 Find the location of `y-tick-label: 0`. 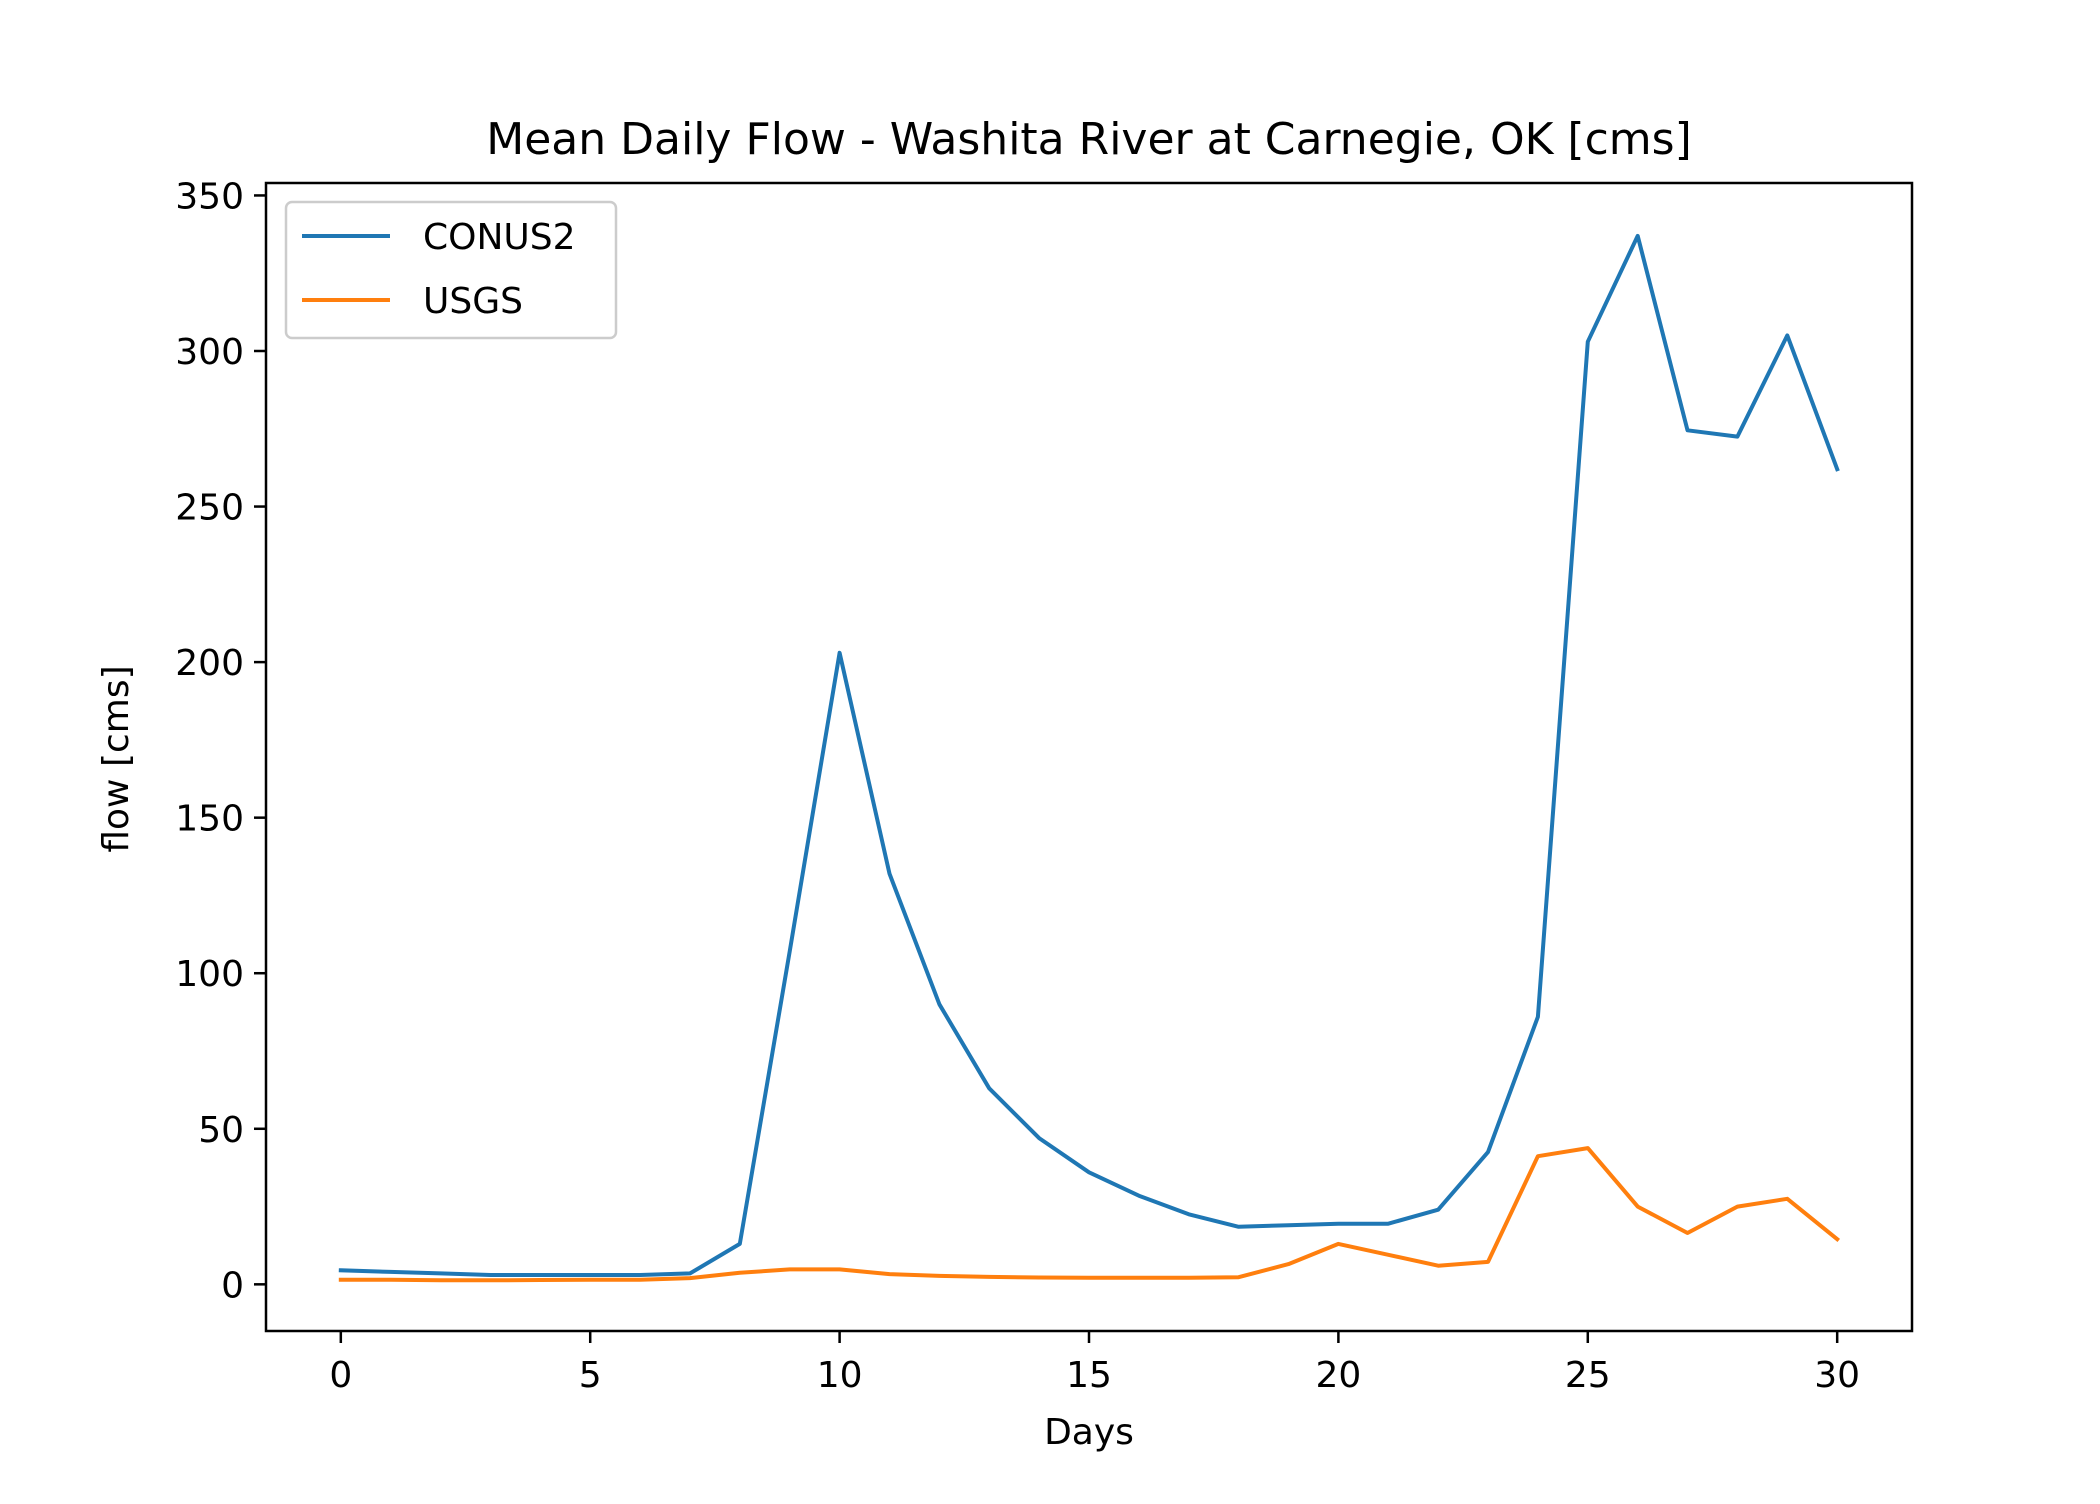

y-tick-label: 0 is located at coordinates (232, 1285).